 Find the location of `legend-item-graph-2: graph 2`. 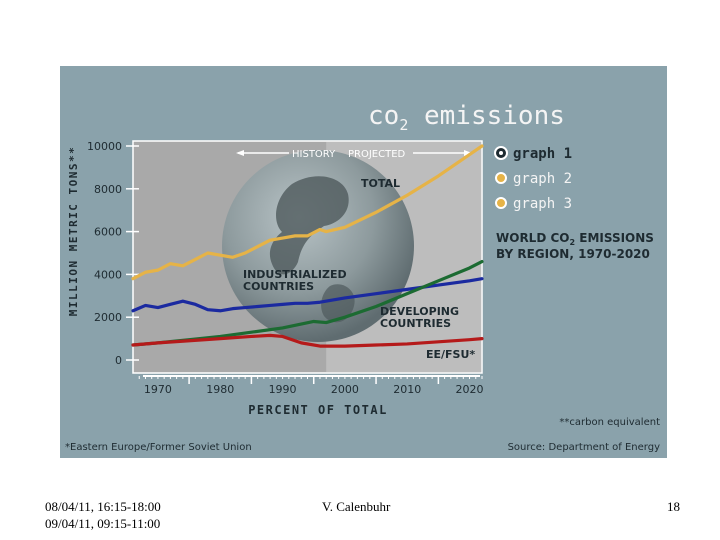

legend-item-graph-2: graph 2 is located at coordinates (533, 179).